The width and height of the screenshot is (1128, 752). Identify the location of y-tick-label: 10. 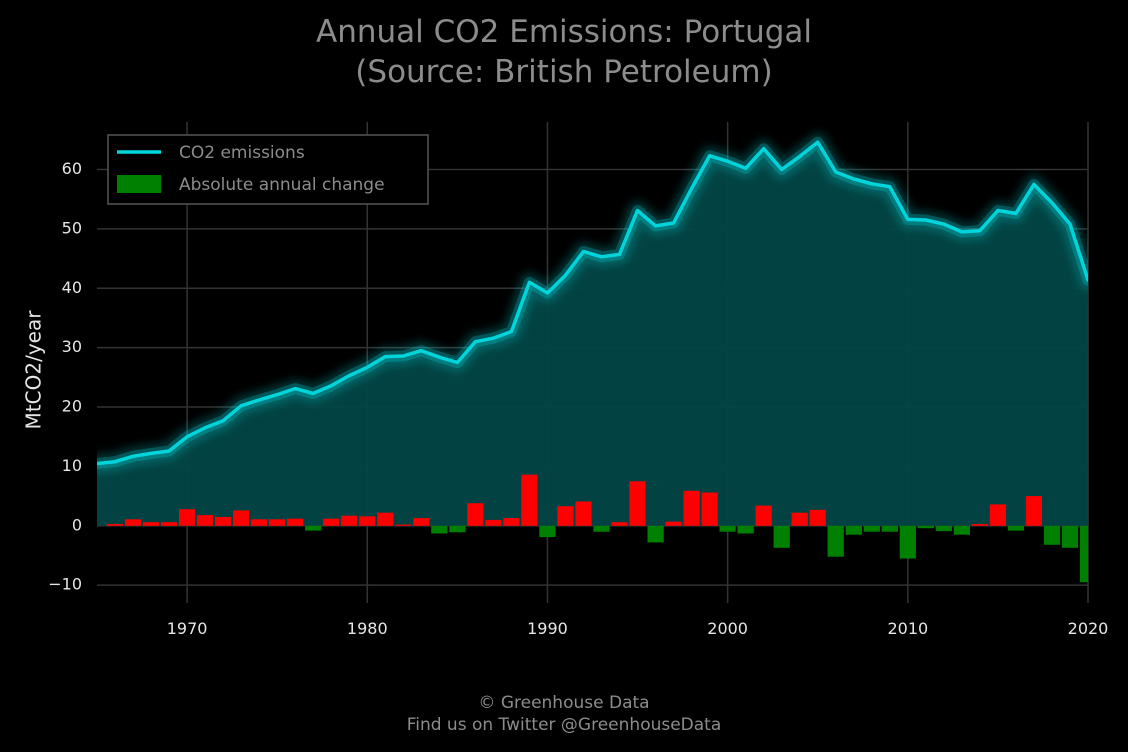
(72, 465).